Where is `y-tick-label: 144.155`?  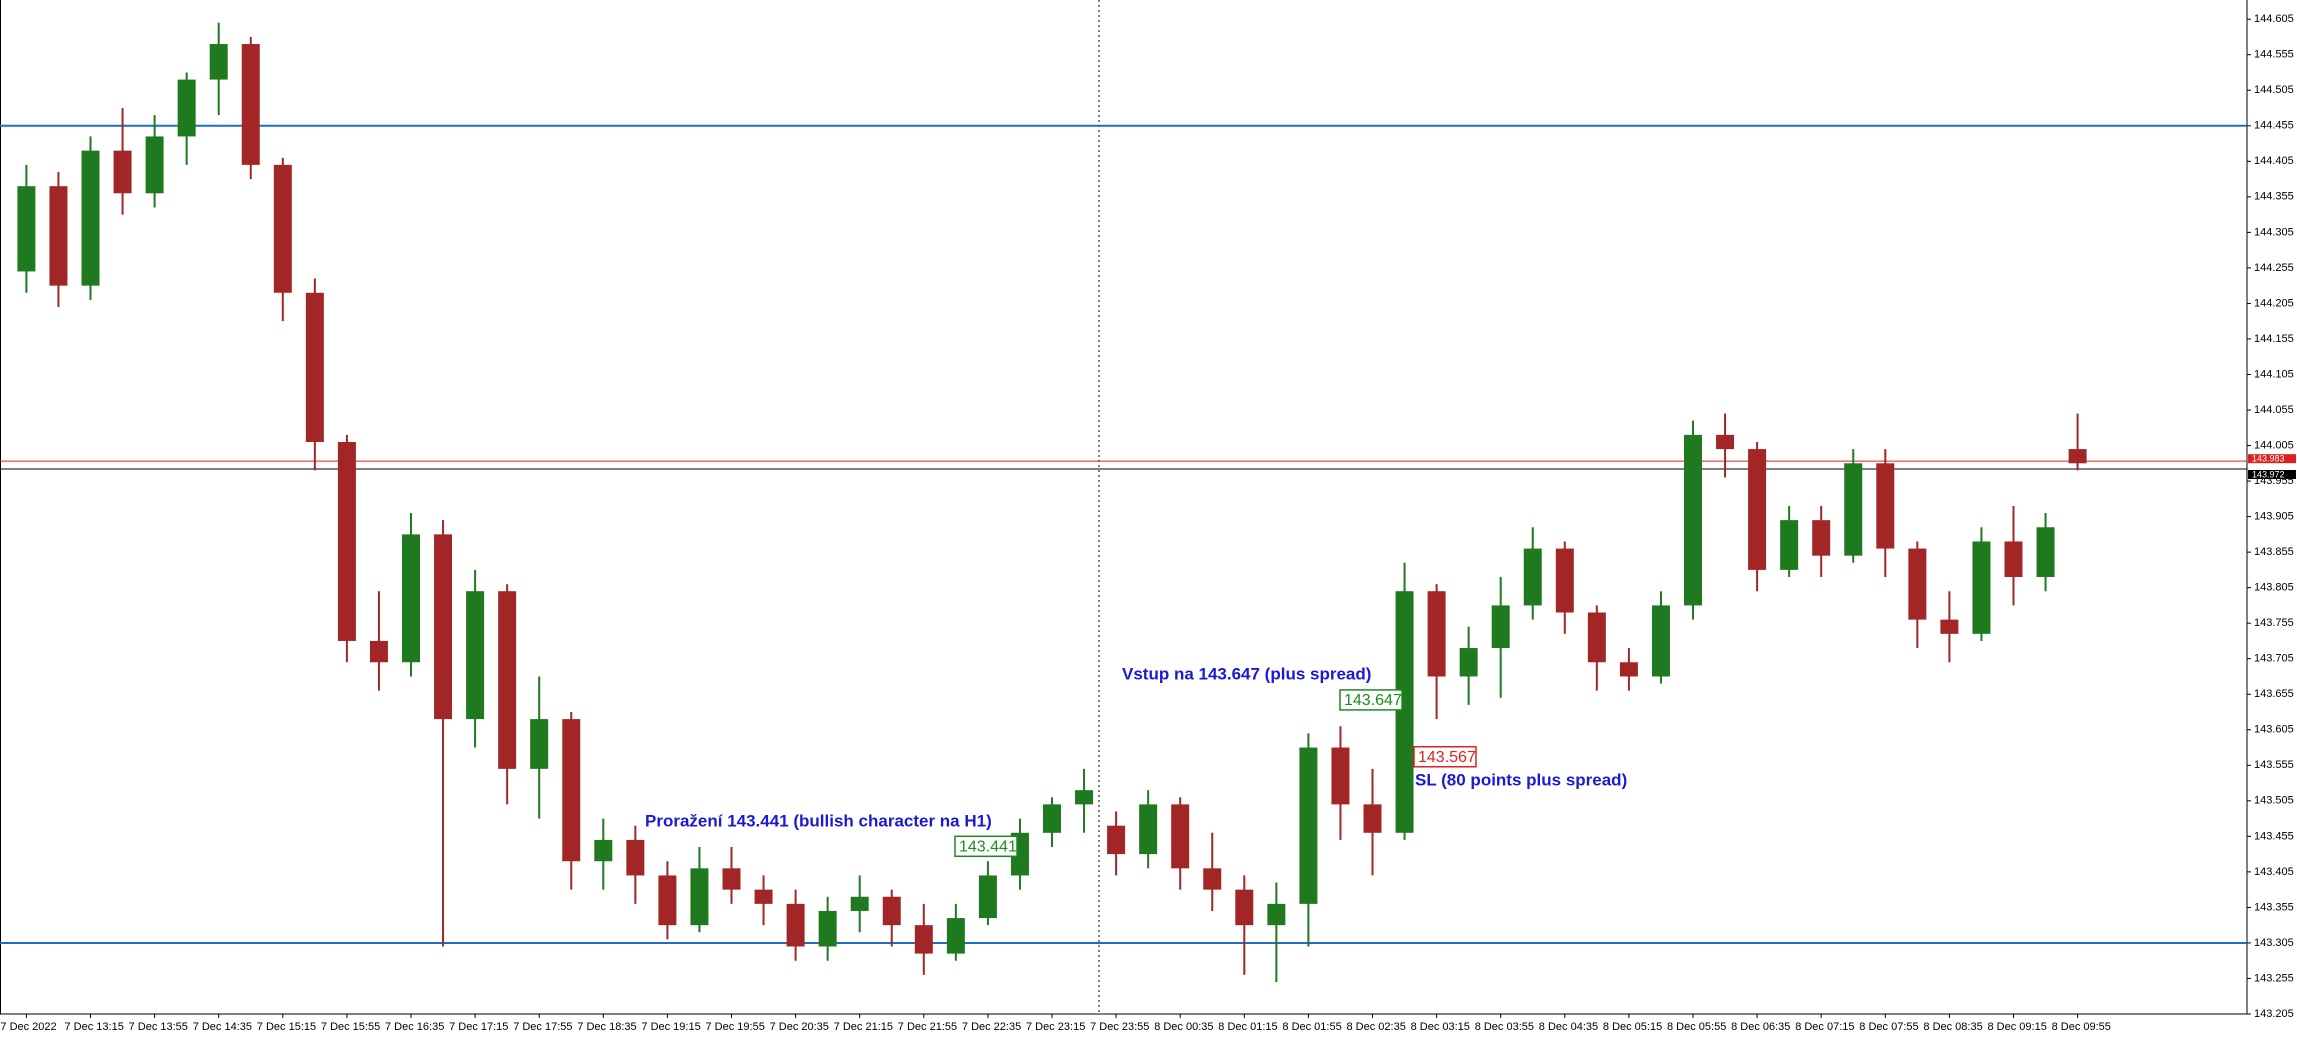 y-tick-label: 144.155 is located at coordinates (2274, 339).